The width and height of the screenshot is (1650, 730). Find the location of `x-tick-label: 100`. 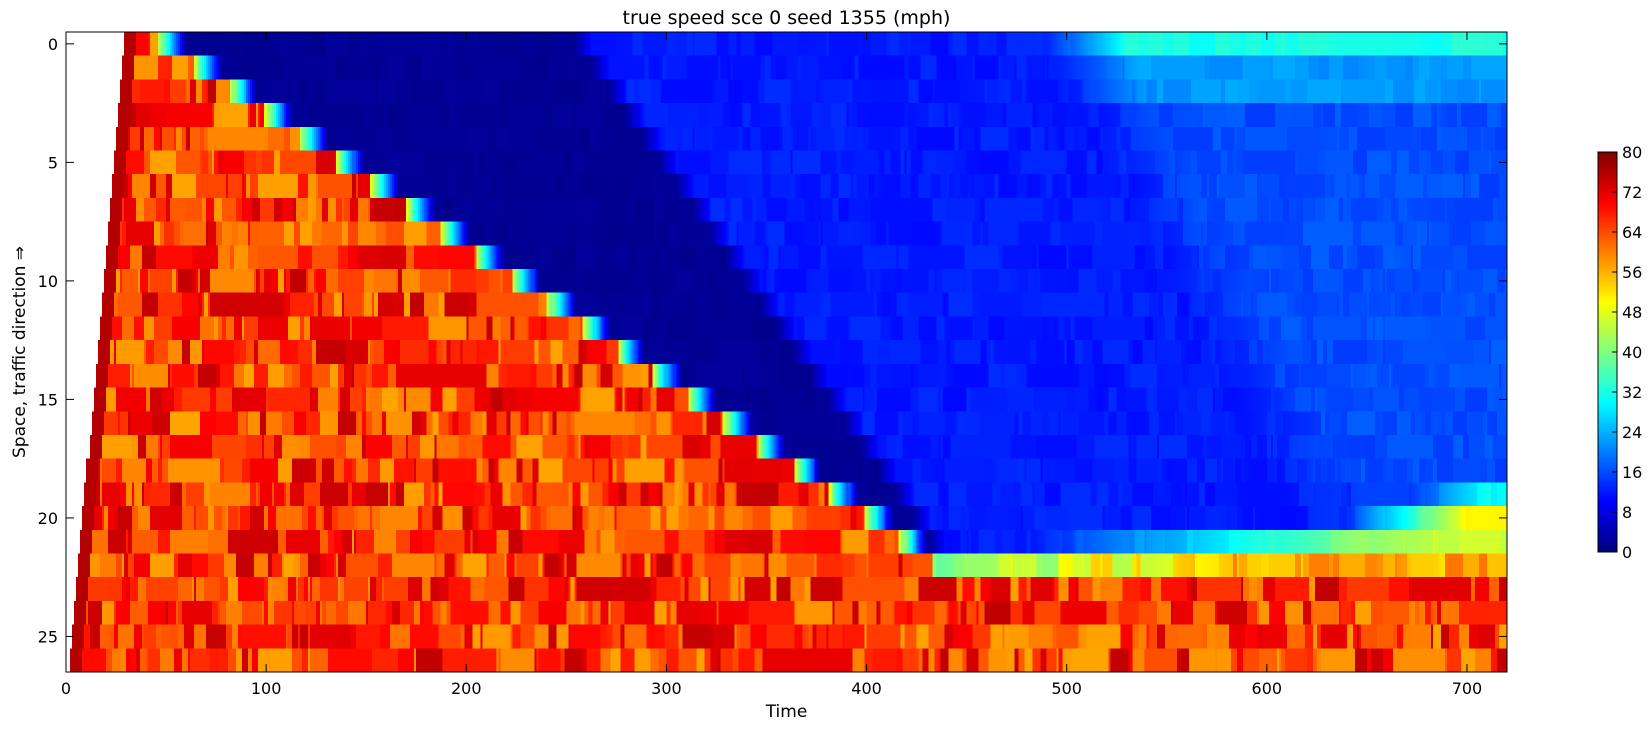

x-tick-label: 100 is located at coordinates (266, 688).